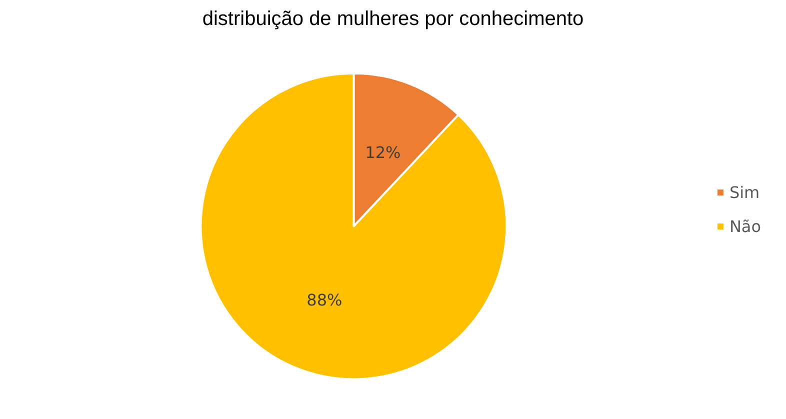 Image resolution: width=786 pixels, height=419 pixels. I want to click on data-label: 88%, so click(324, 300).